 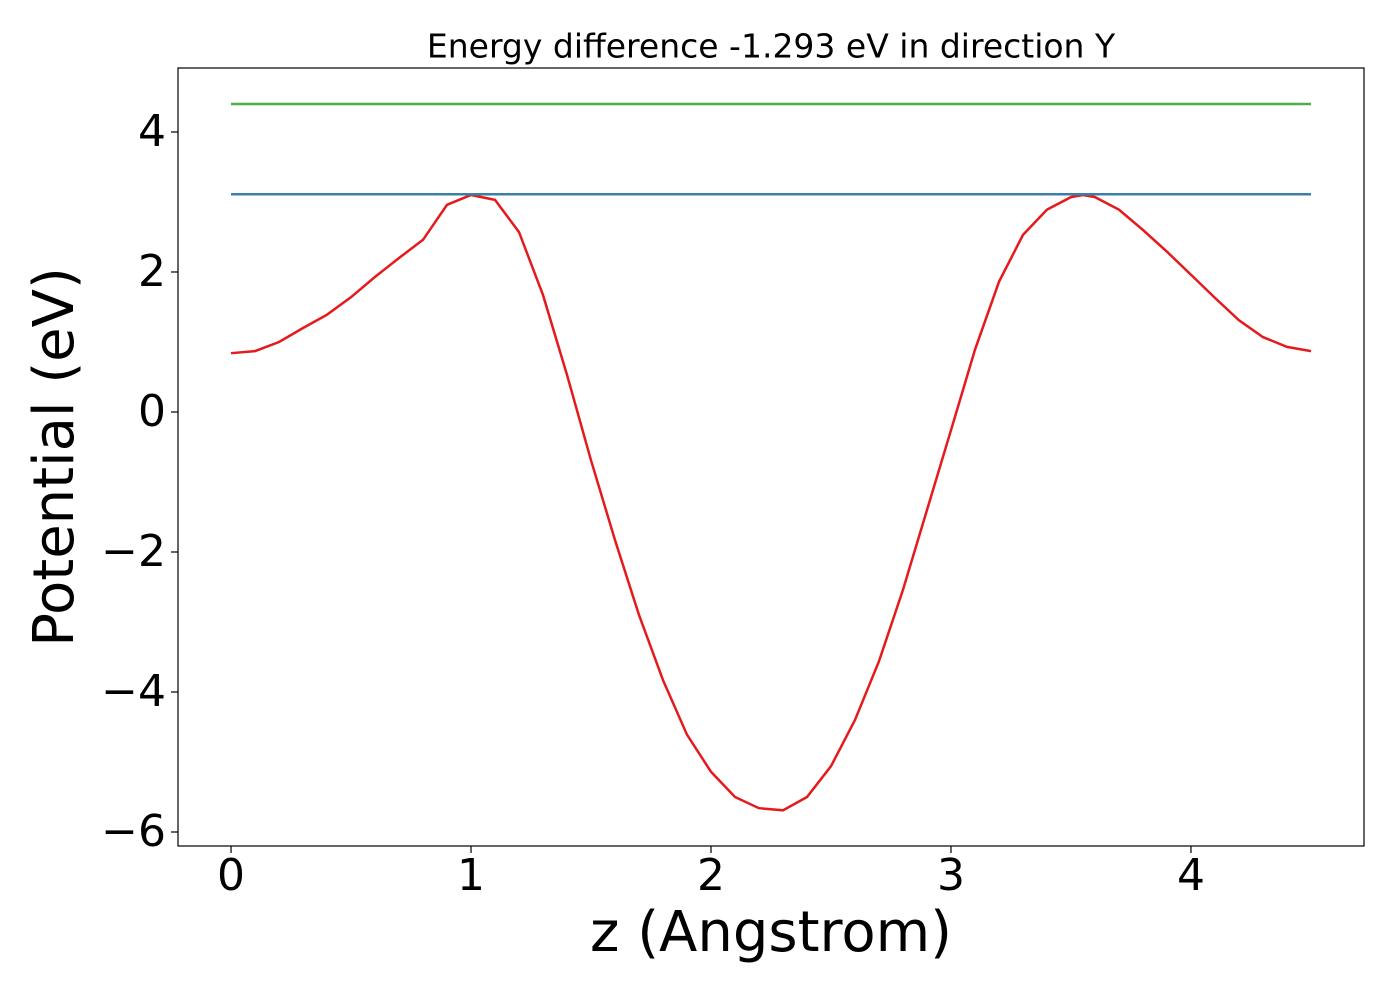 What do you see at coordinates (711, 875) in the screenshot?
I see `x-tick-label: 2` at bounding box center [711, 875].